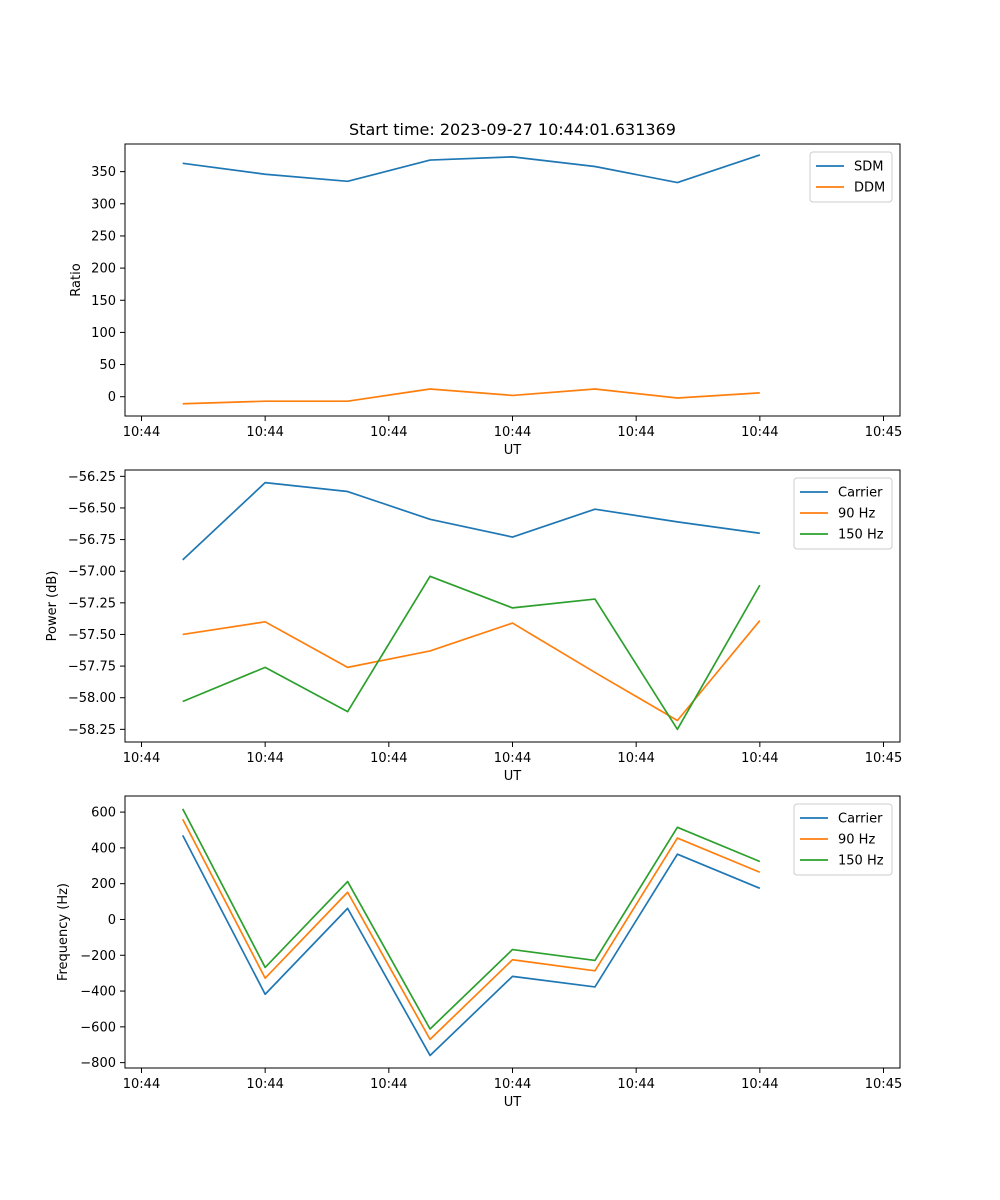 Image resolution: width=1000 pixels, height=1200 pixels. I want to click on y-tick-label: 350, so click(103, 172).